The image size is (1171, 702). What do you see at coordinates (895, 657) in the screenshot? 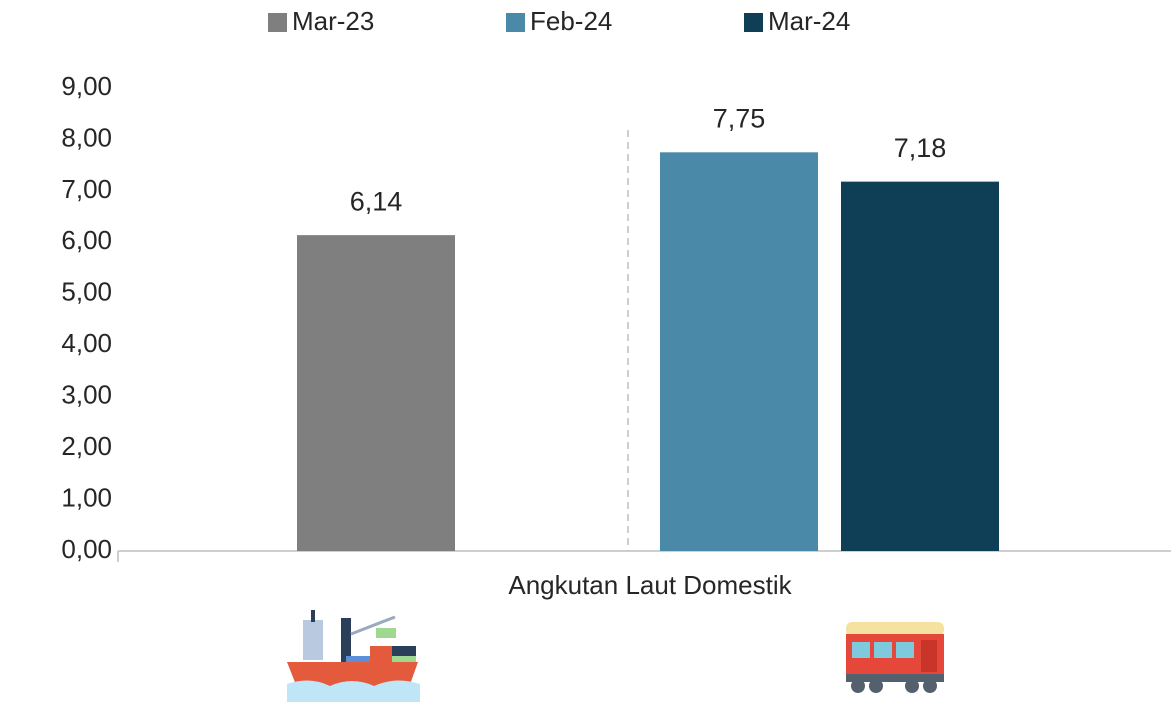
I see `train-icon` at bounding box center [895, 657].